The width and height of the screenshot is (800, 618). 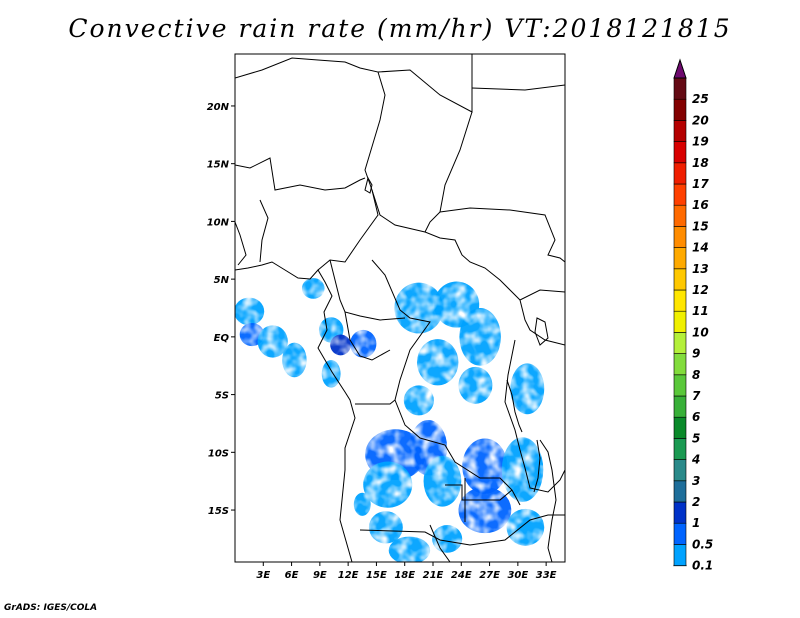 What do you see at coordinates (700, 311) in the screenshot?
I see `colorbar-label: 11` at bounding box center [700, 311].